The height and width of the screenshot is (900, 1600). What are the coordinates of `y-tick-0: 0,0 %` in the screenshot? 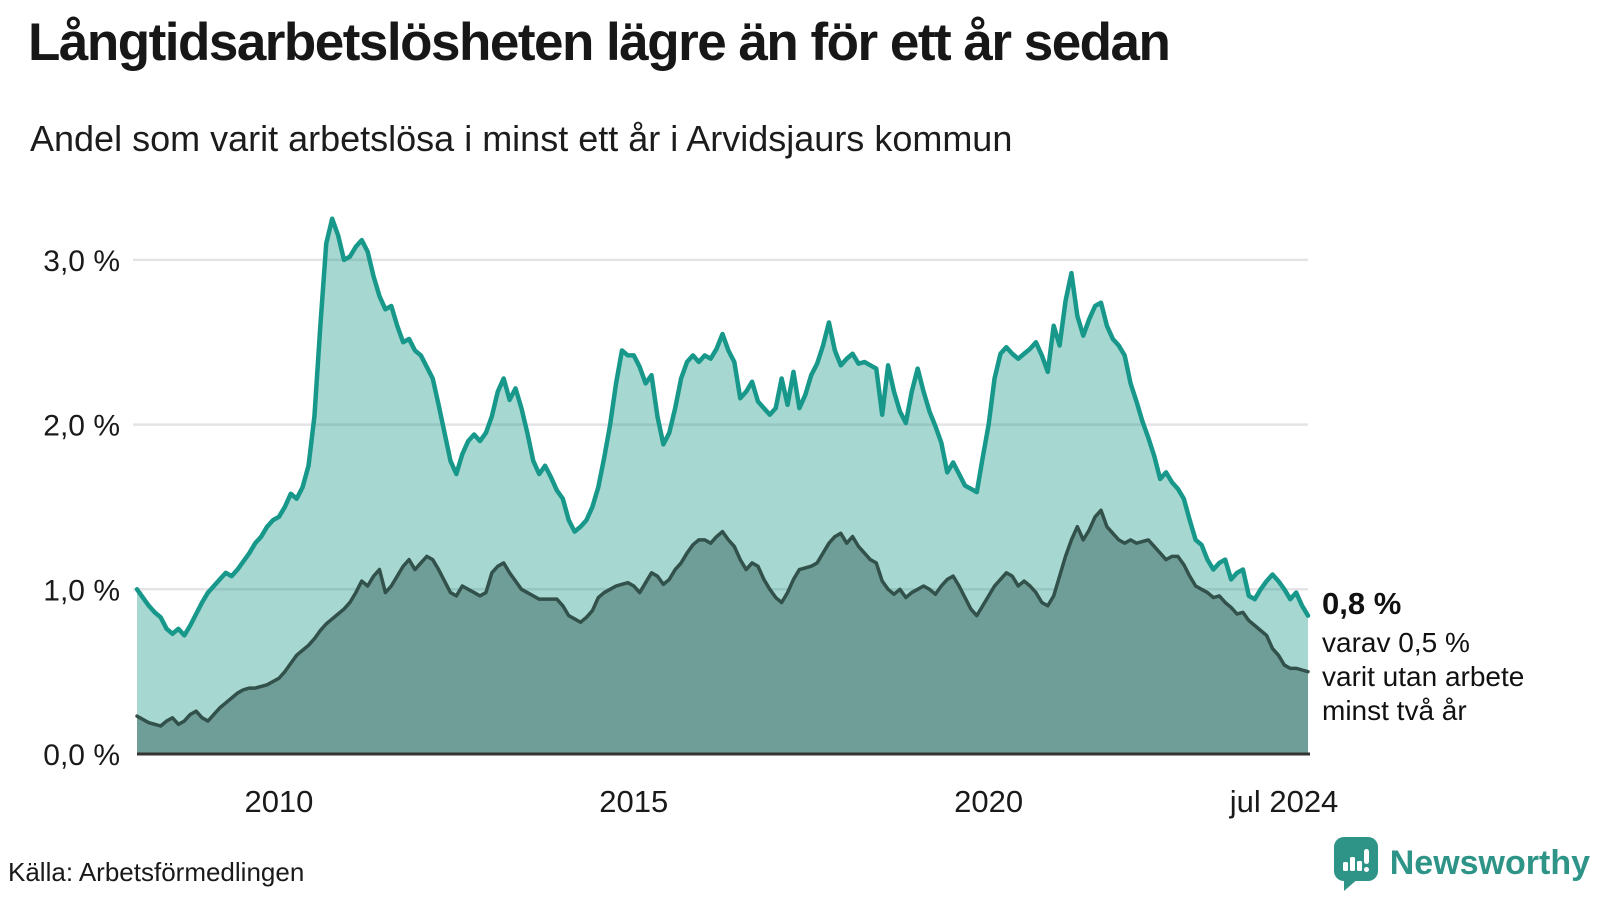 It's located at (81, 755).